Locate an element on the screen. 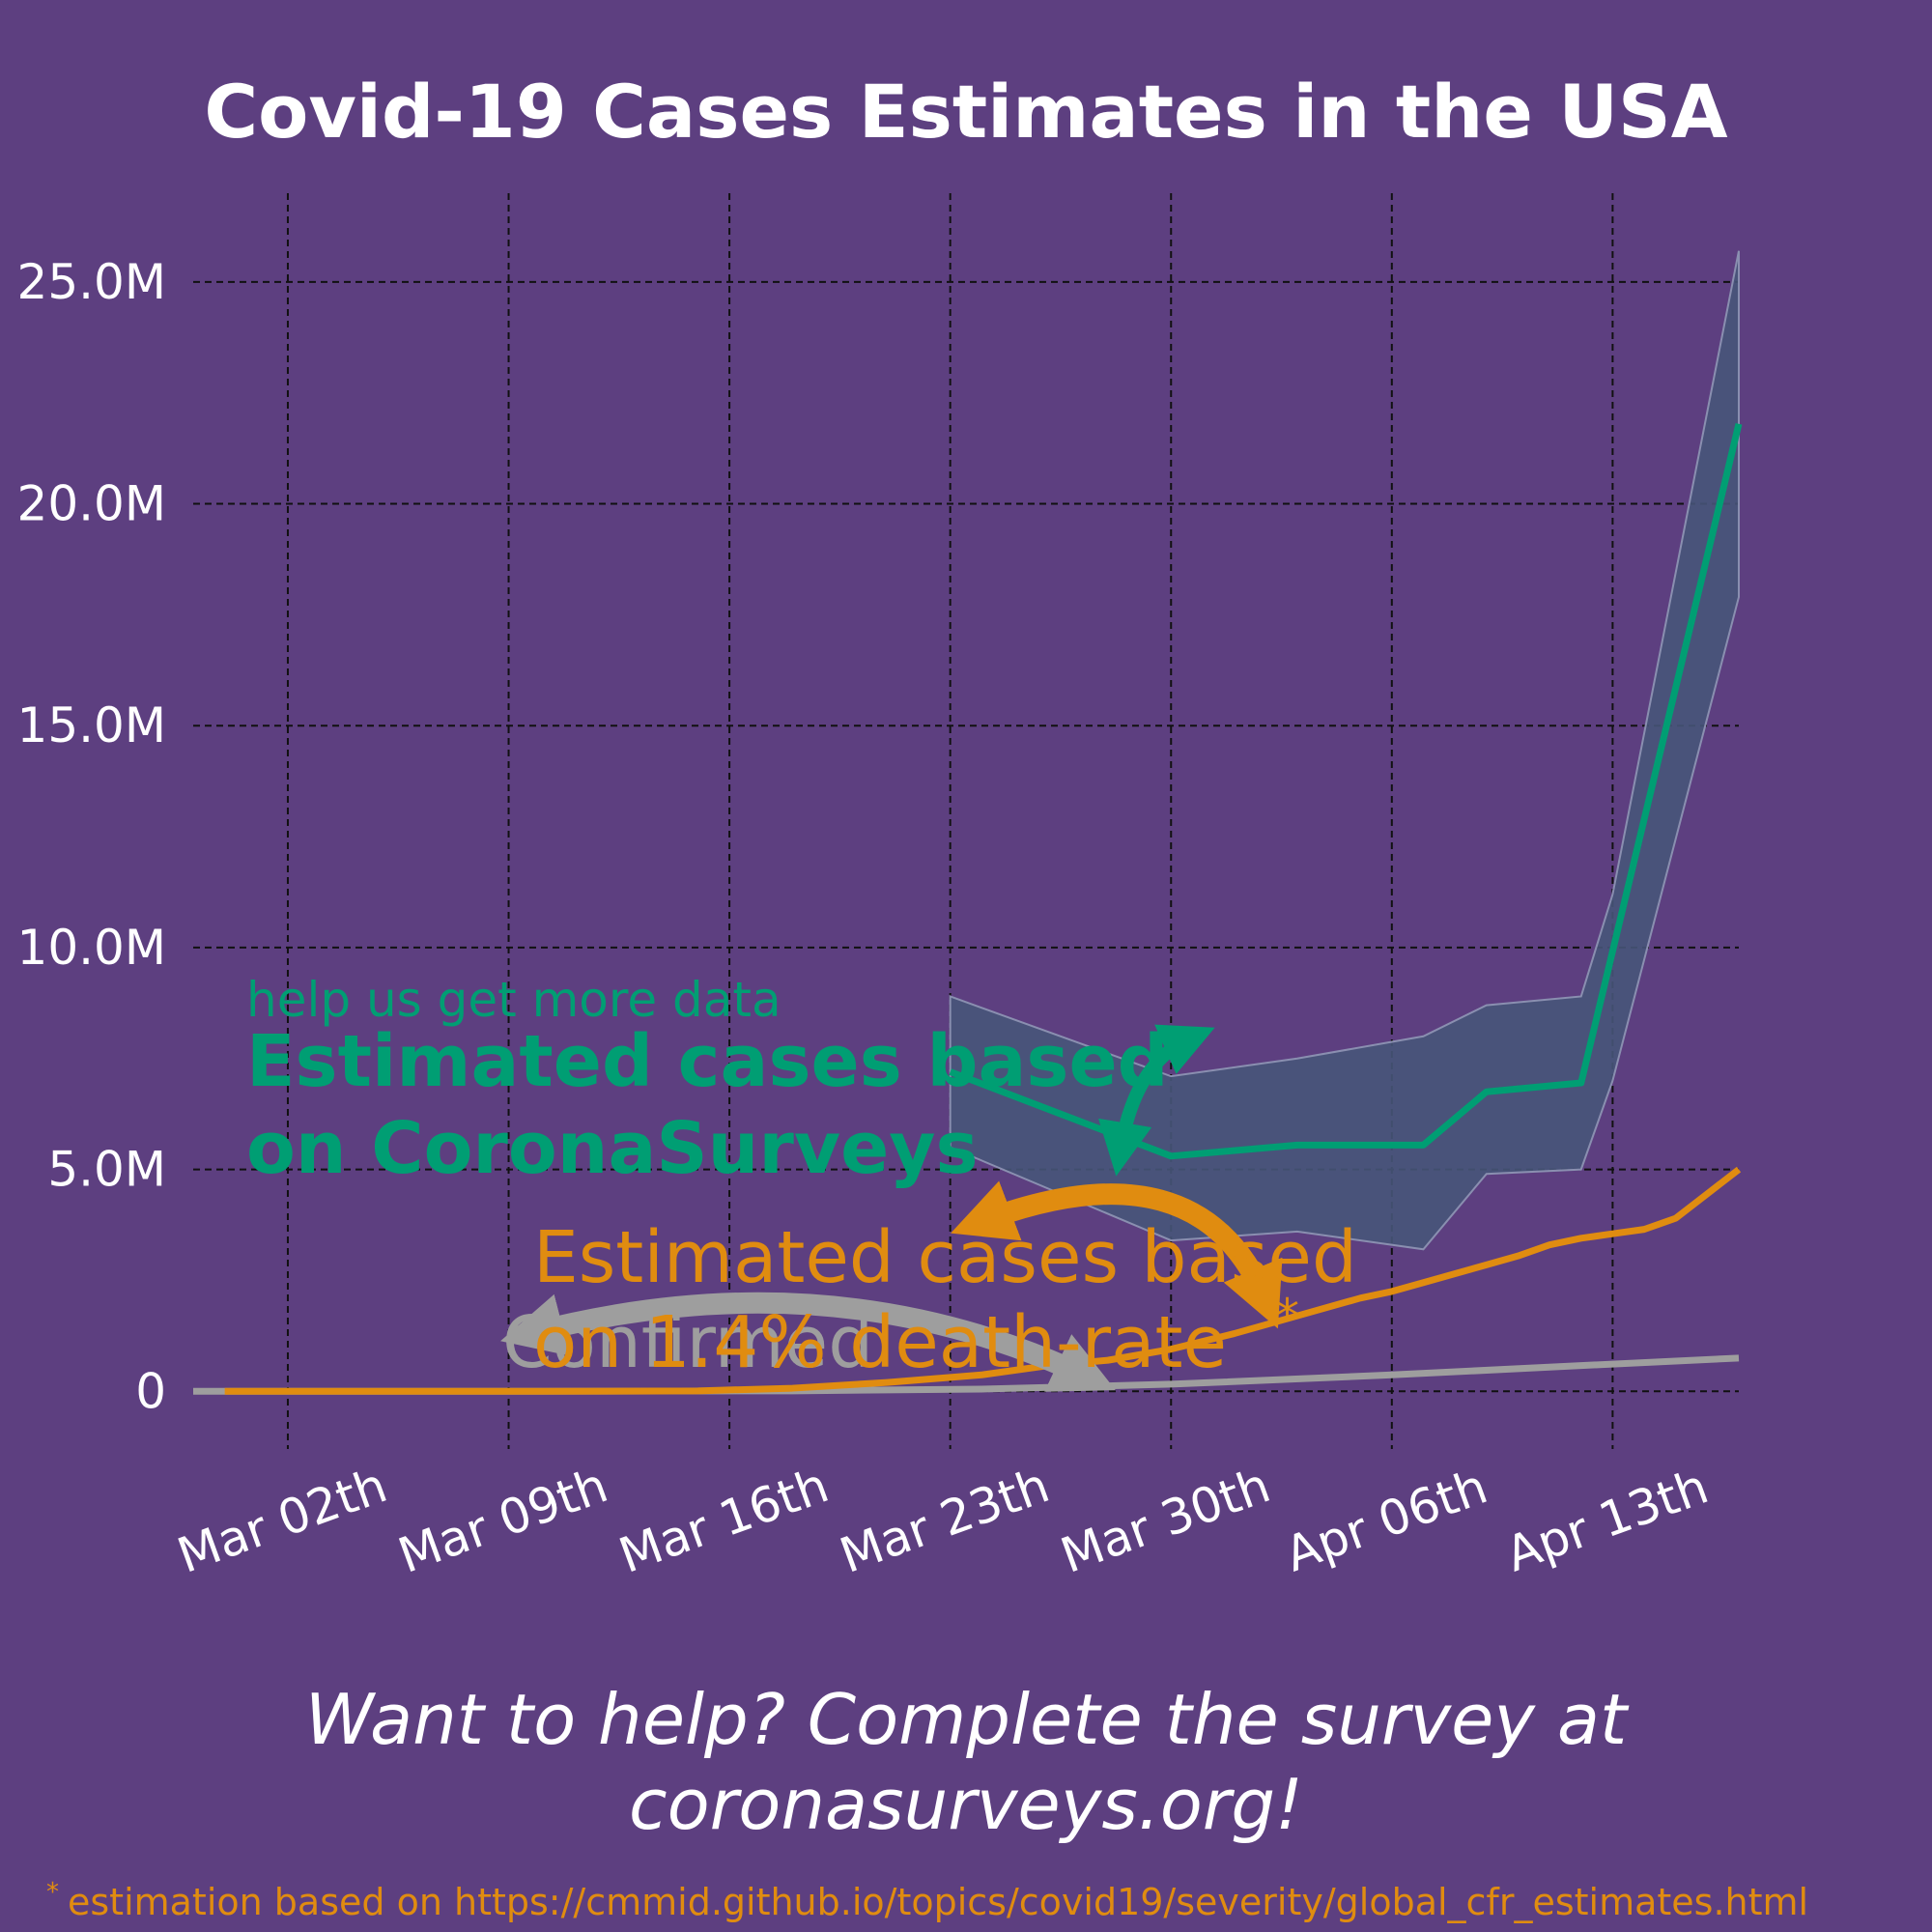  x-tick-label: Mar 09th is located at coordinates (502, 1520).